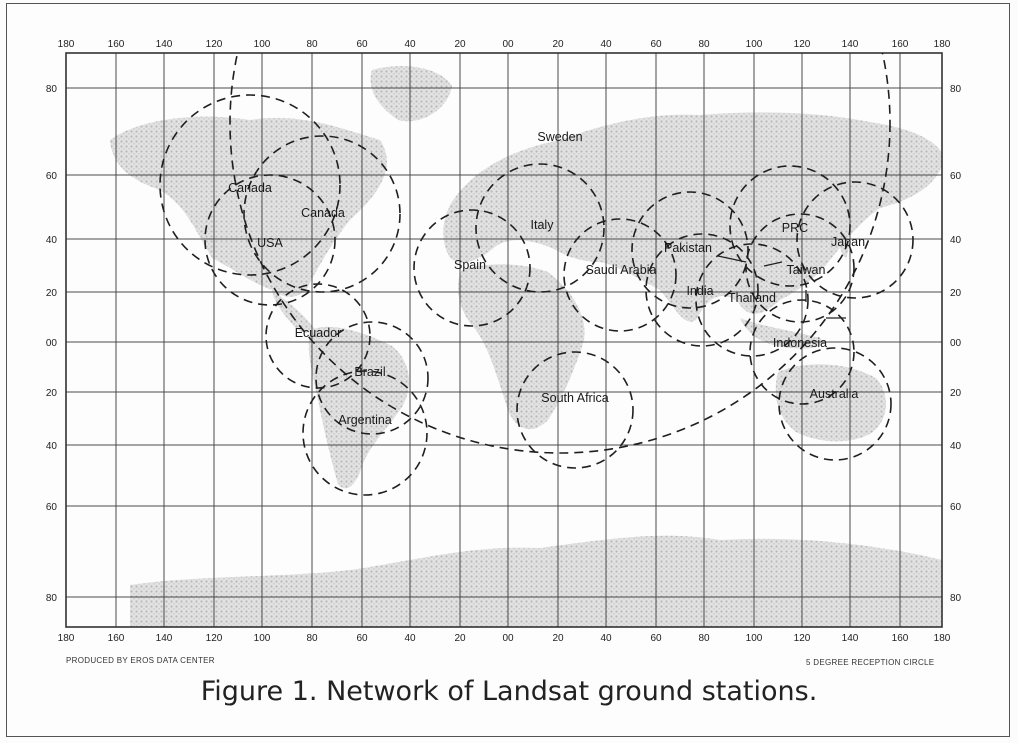 The image size is (1018, 743). I want to click on north-america-land, so click(248, 206).